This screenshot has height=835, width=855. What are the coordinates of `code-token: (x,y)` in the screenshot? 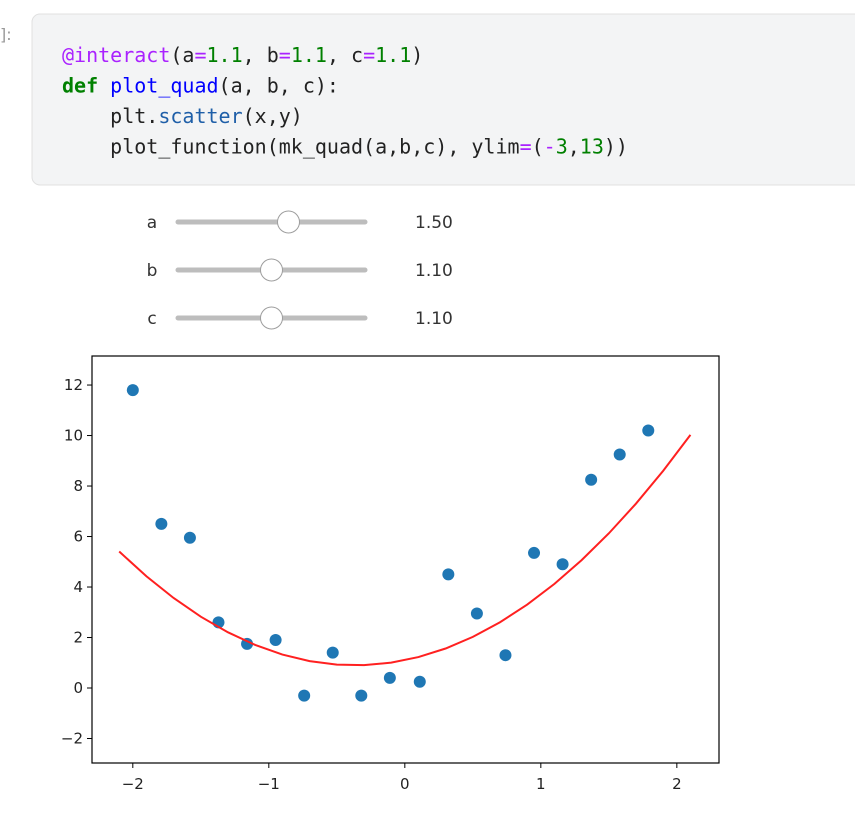 It's located at (273, 116).